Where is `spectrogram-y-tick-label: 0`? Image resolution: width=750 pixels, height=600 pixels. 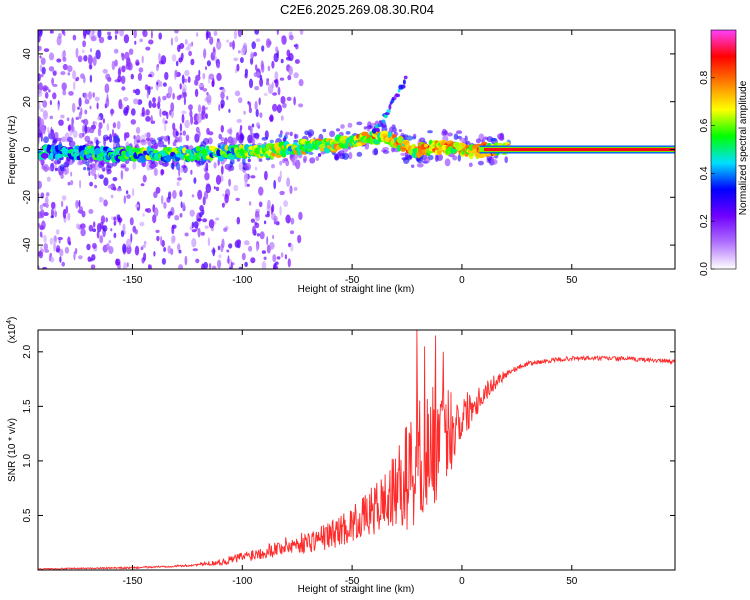 spectrogram-y-tick-label: 0 is located at coordinates (27, 149).